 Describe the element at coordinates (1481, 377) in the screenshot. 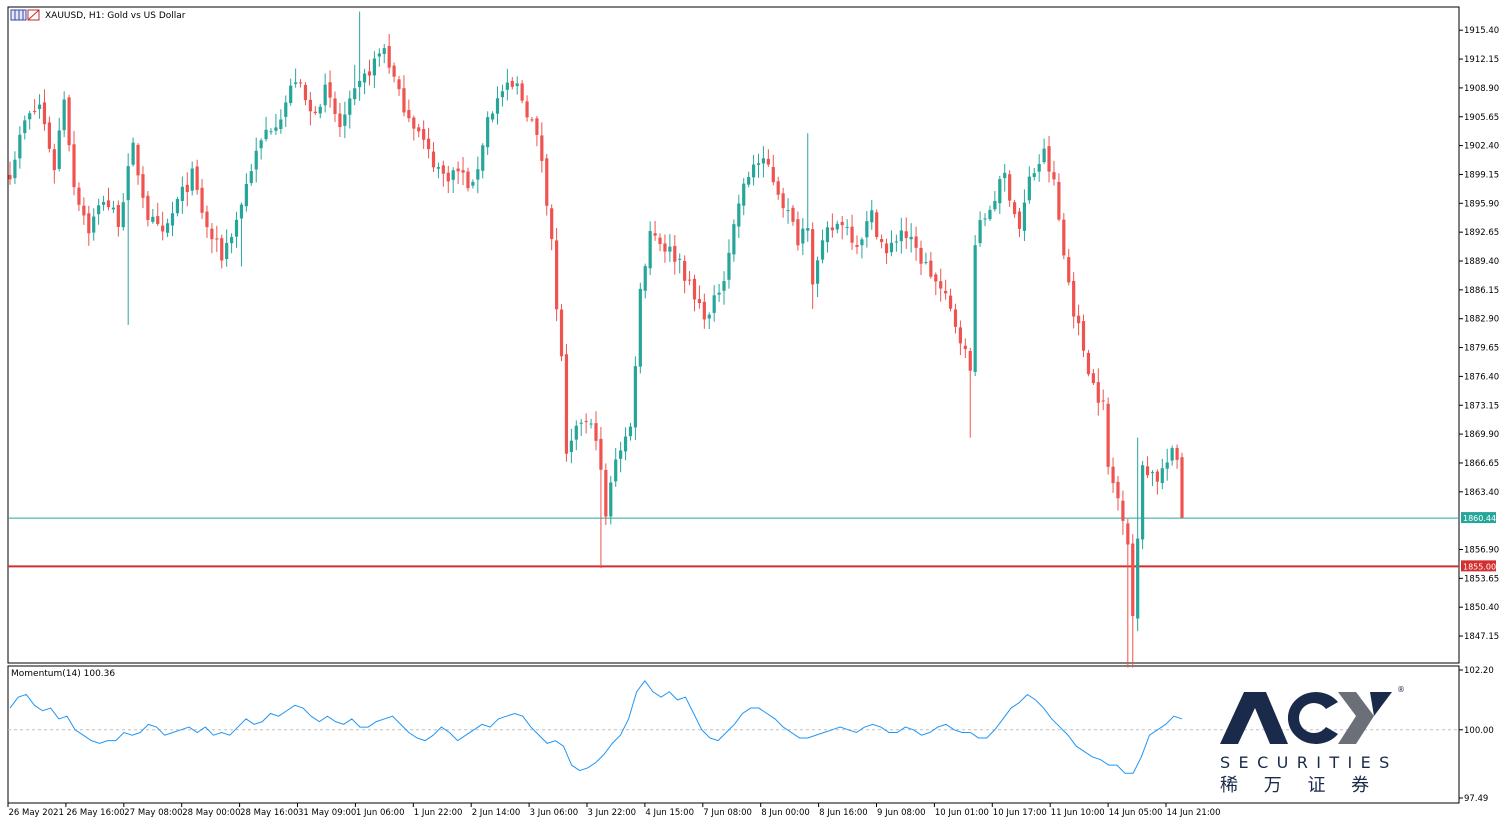

I see `price-tick-label: 1876.40` at that location.